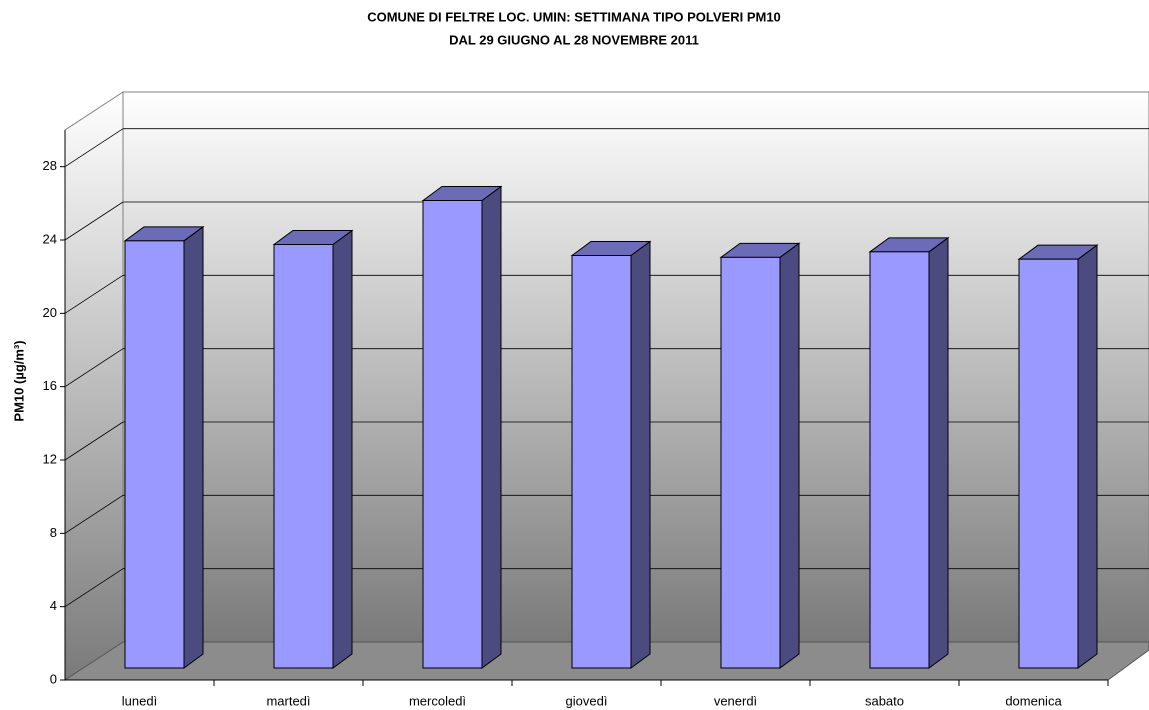 The height and width of the screenshot is (710, 1149). I want to click on y-tick-label: 12, so click(50, 458).